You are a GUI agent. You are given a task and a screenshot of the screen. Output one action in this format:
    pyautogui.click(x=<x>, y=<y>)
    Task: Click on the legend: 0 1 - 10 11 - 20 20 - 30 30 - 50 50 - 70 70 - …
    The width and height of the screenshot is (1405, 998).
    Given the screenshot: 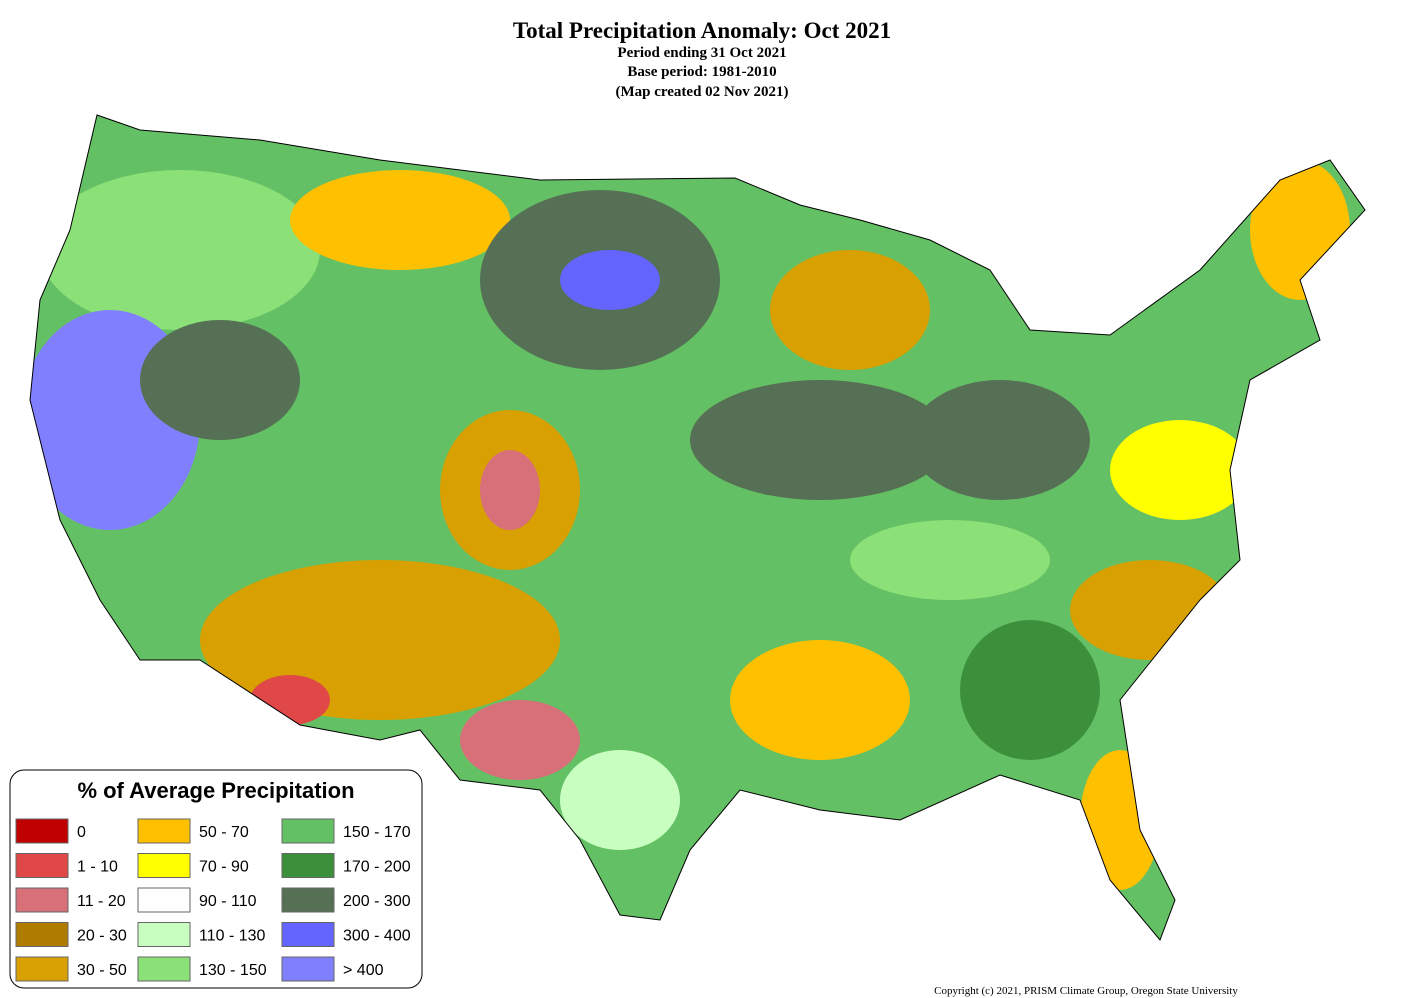 What is the action you would take?
    pyautogui.click(x=213, y=900)
    